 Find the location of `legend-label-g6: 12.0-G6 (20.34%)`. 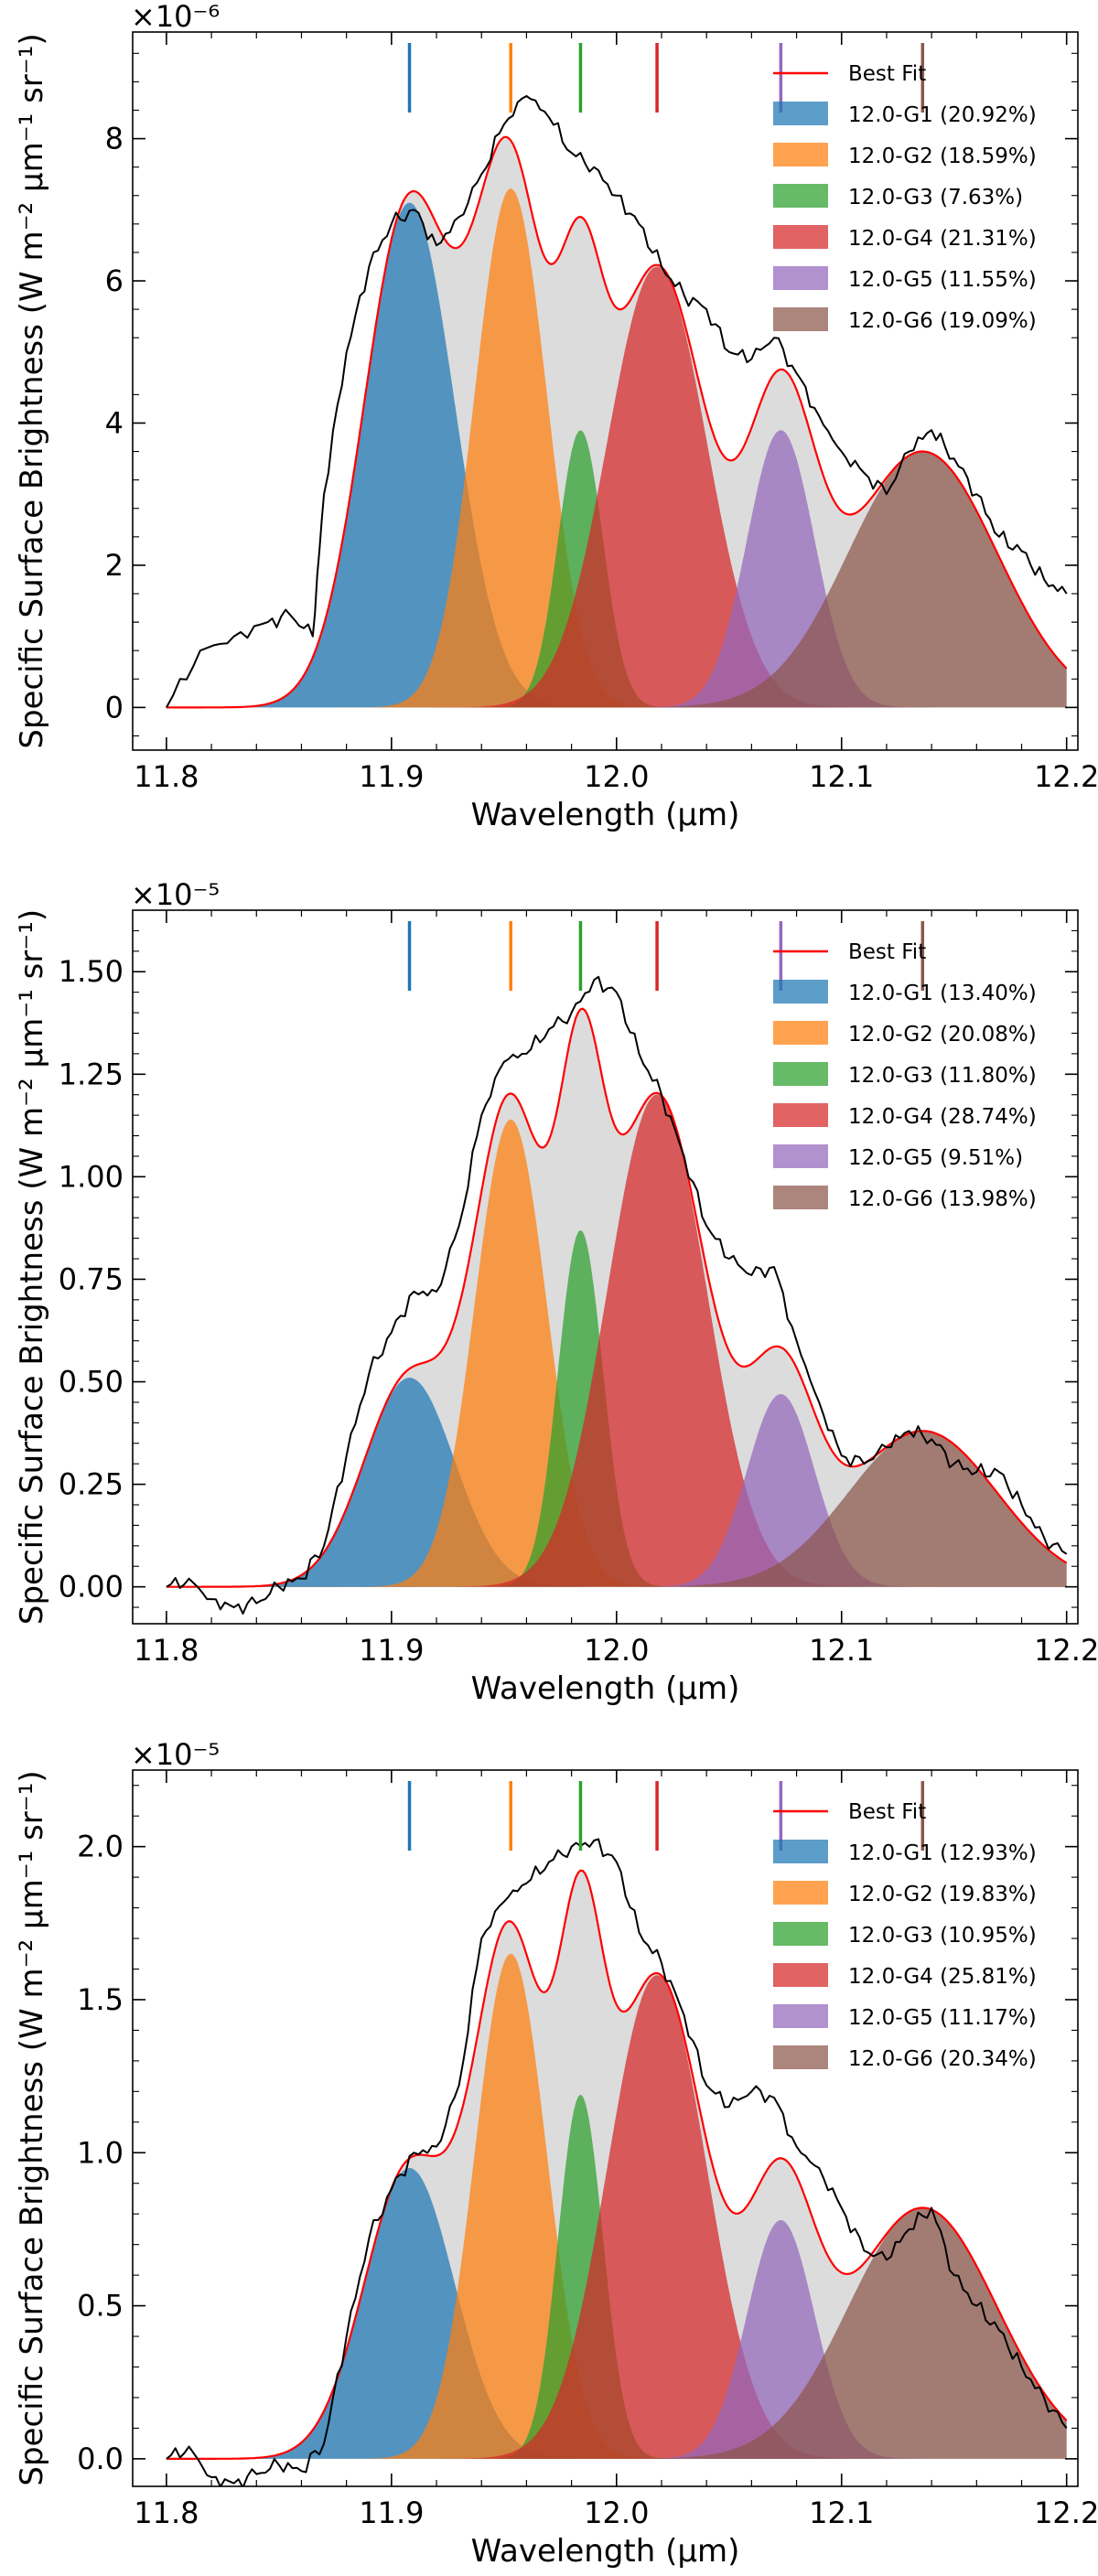

legend-label-g6: 12.0-G6 (20.34%) is located at coordinates (943, 2059).